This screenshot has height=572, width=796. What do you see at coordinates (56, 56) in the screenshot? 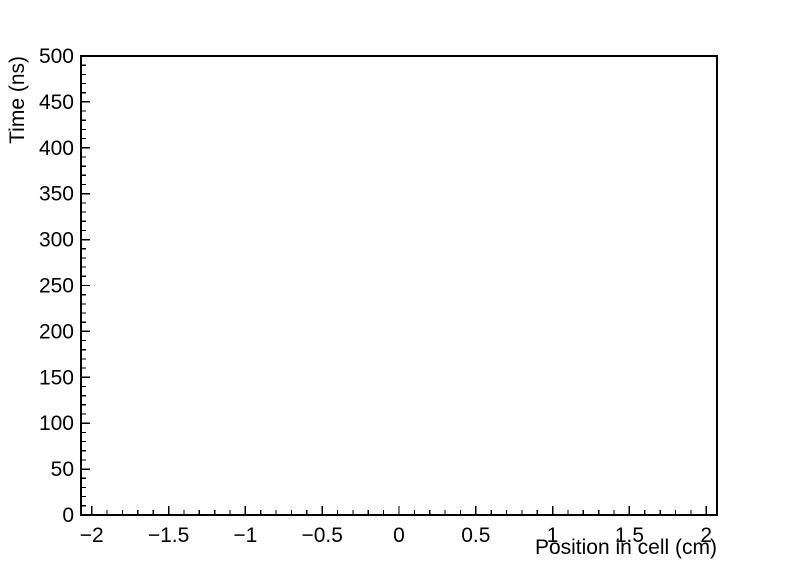
I see `y-tick-label: 500` at bounding box center [56, 56].